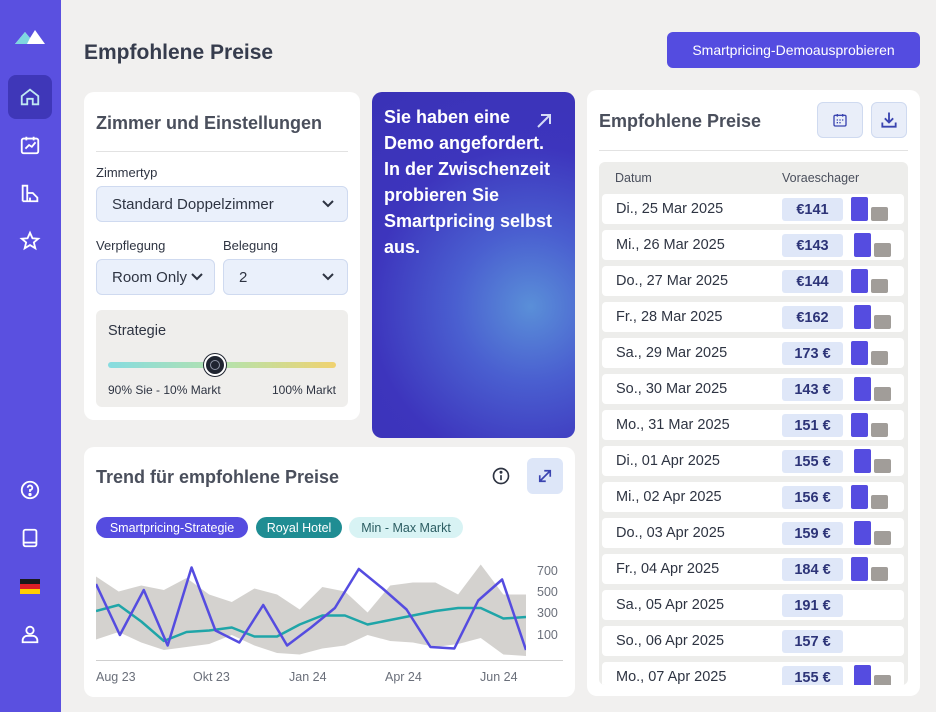  I want to click on row-price: 173 €, so click(812, 353).